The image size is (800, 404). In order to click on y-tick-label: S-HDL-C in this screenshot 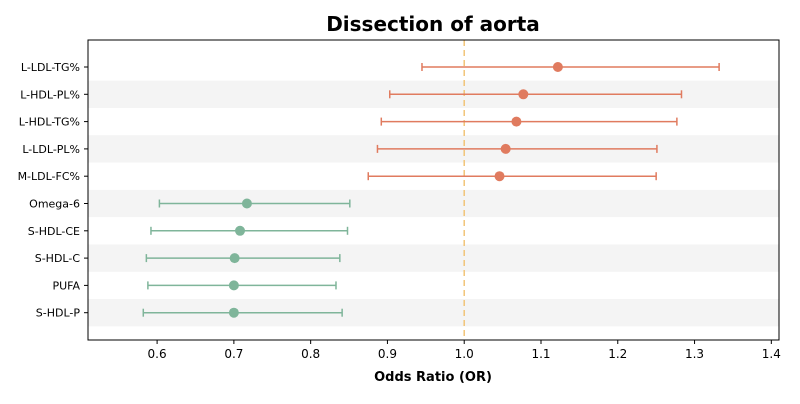, I will do `click(58, 258)`.